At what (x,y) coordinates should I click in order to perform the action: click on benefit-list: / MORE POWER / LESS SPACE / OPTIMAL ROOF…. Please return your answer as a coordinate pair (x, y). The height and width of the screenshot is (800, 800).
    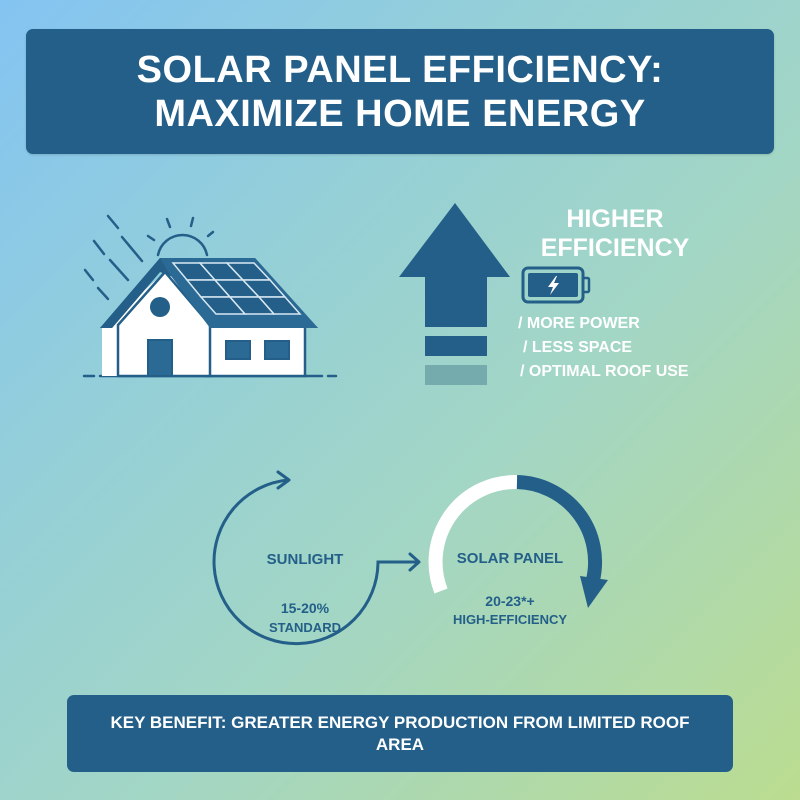
    Looking at the image, I should click on (603, 348).